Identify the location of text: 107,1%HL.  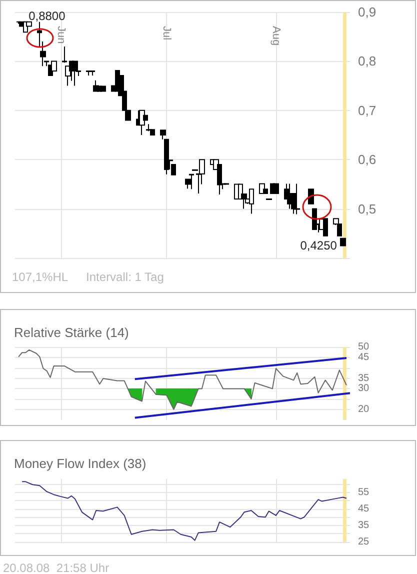
(40, 277).